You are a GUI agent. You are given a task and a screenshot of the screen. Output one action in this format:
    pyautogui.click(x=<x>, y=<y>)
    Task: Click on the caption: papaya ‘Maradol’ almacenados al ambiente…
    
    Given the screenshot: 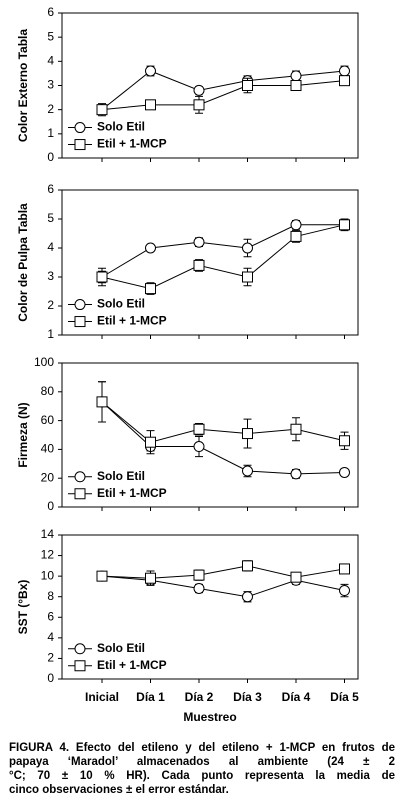 What is the action you would take?
    pyautogui.click(x=202, y=762)
    